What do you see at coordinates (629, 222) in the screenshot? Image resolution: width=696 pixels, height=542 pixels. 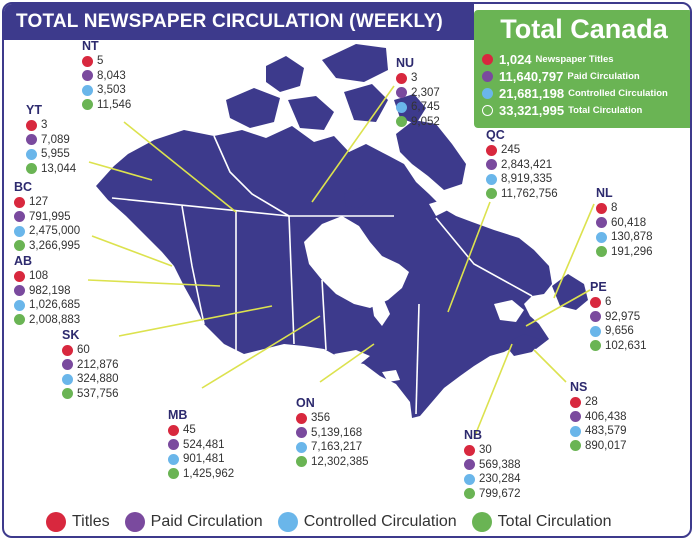 I see `paid-value: 60,418` at bounding box center [629, 222].